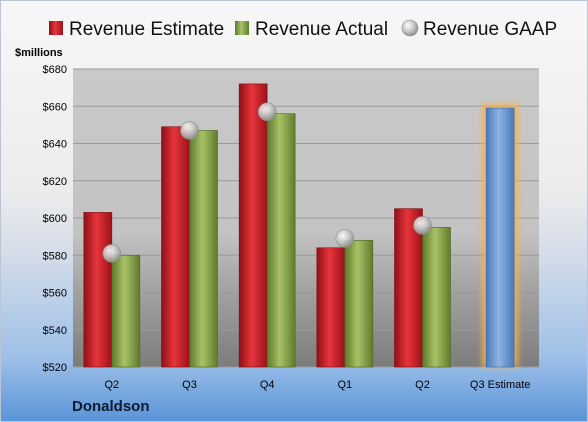 Image resolution: width=588 pixels, height=422 pixels. I want to click on y-axis-ticks: $520 $540 $560 $580 $600 $620 $640 $660 $680, so click(55, 219).